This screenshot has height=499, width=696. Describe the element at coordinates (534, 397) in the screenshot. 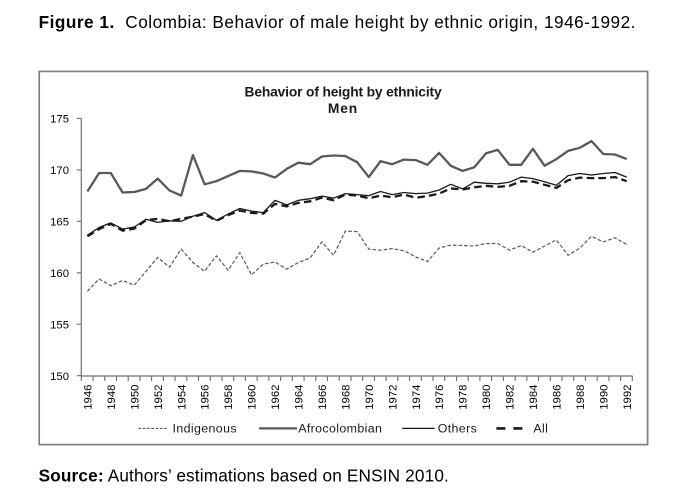

I see `svg-text: 1984` at that location.